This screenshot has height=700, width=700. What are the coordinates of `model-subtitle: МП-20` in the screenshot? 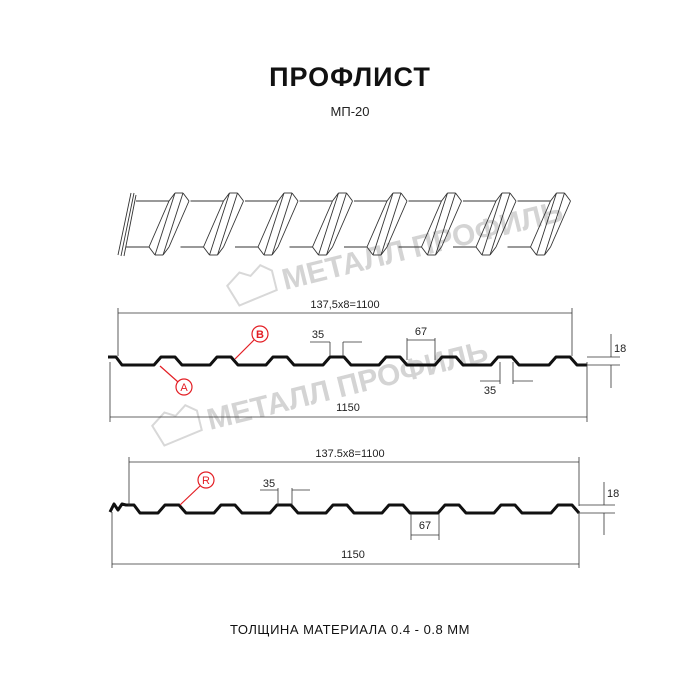 It's located at (350, 111).